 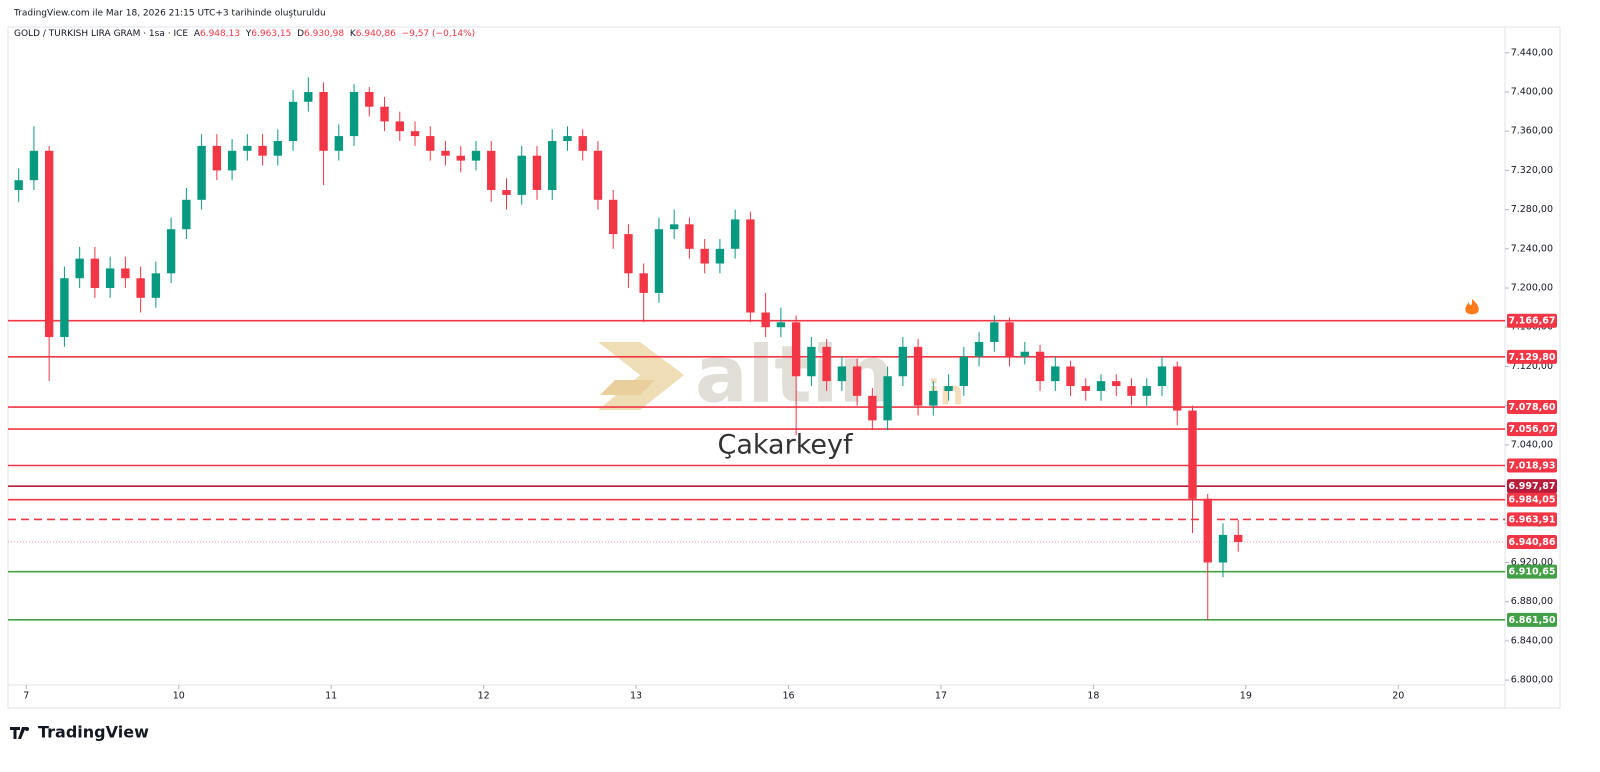 I want to click on footer-brand: TradingView, so click(x=93, y=732).